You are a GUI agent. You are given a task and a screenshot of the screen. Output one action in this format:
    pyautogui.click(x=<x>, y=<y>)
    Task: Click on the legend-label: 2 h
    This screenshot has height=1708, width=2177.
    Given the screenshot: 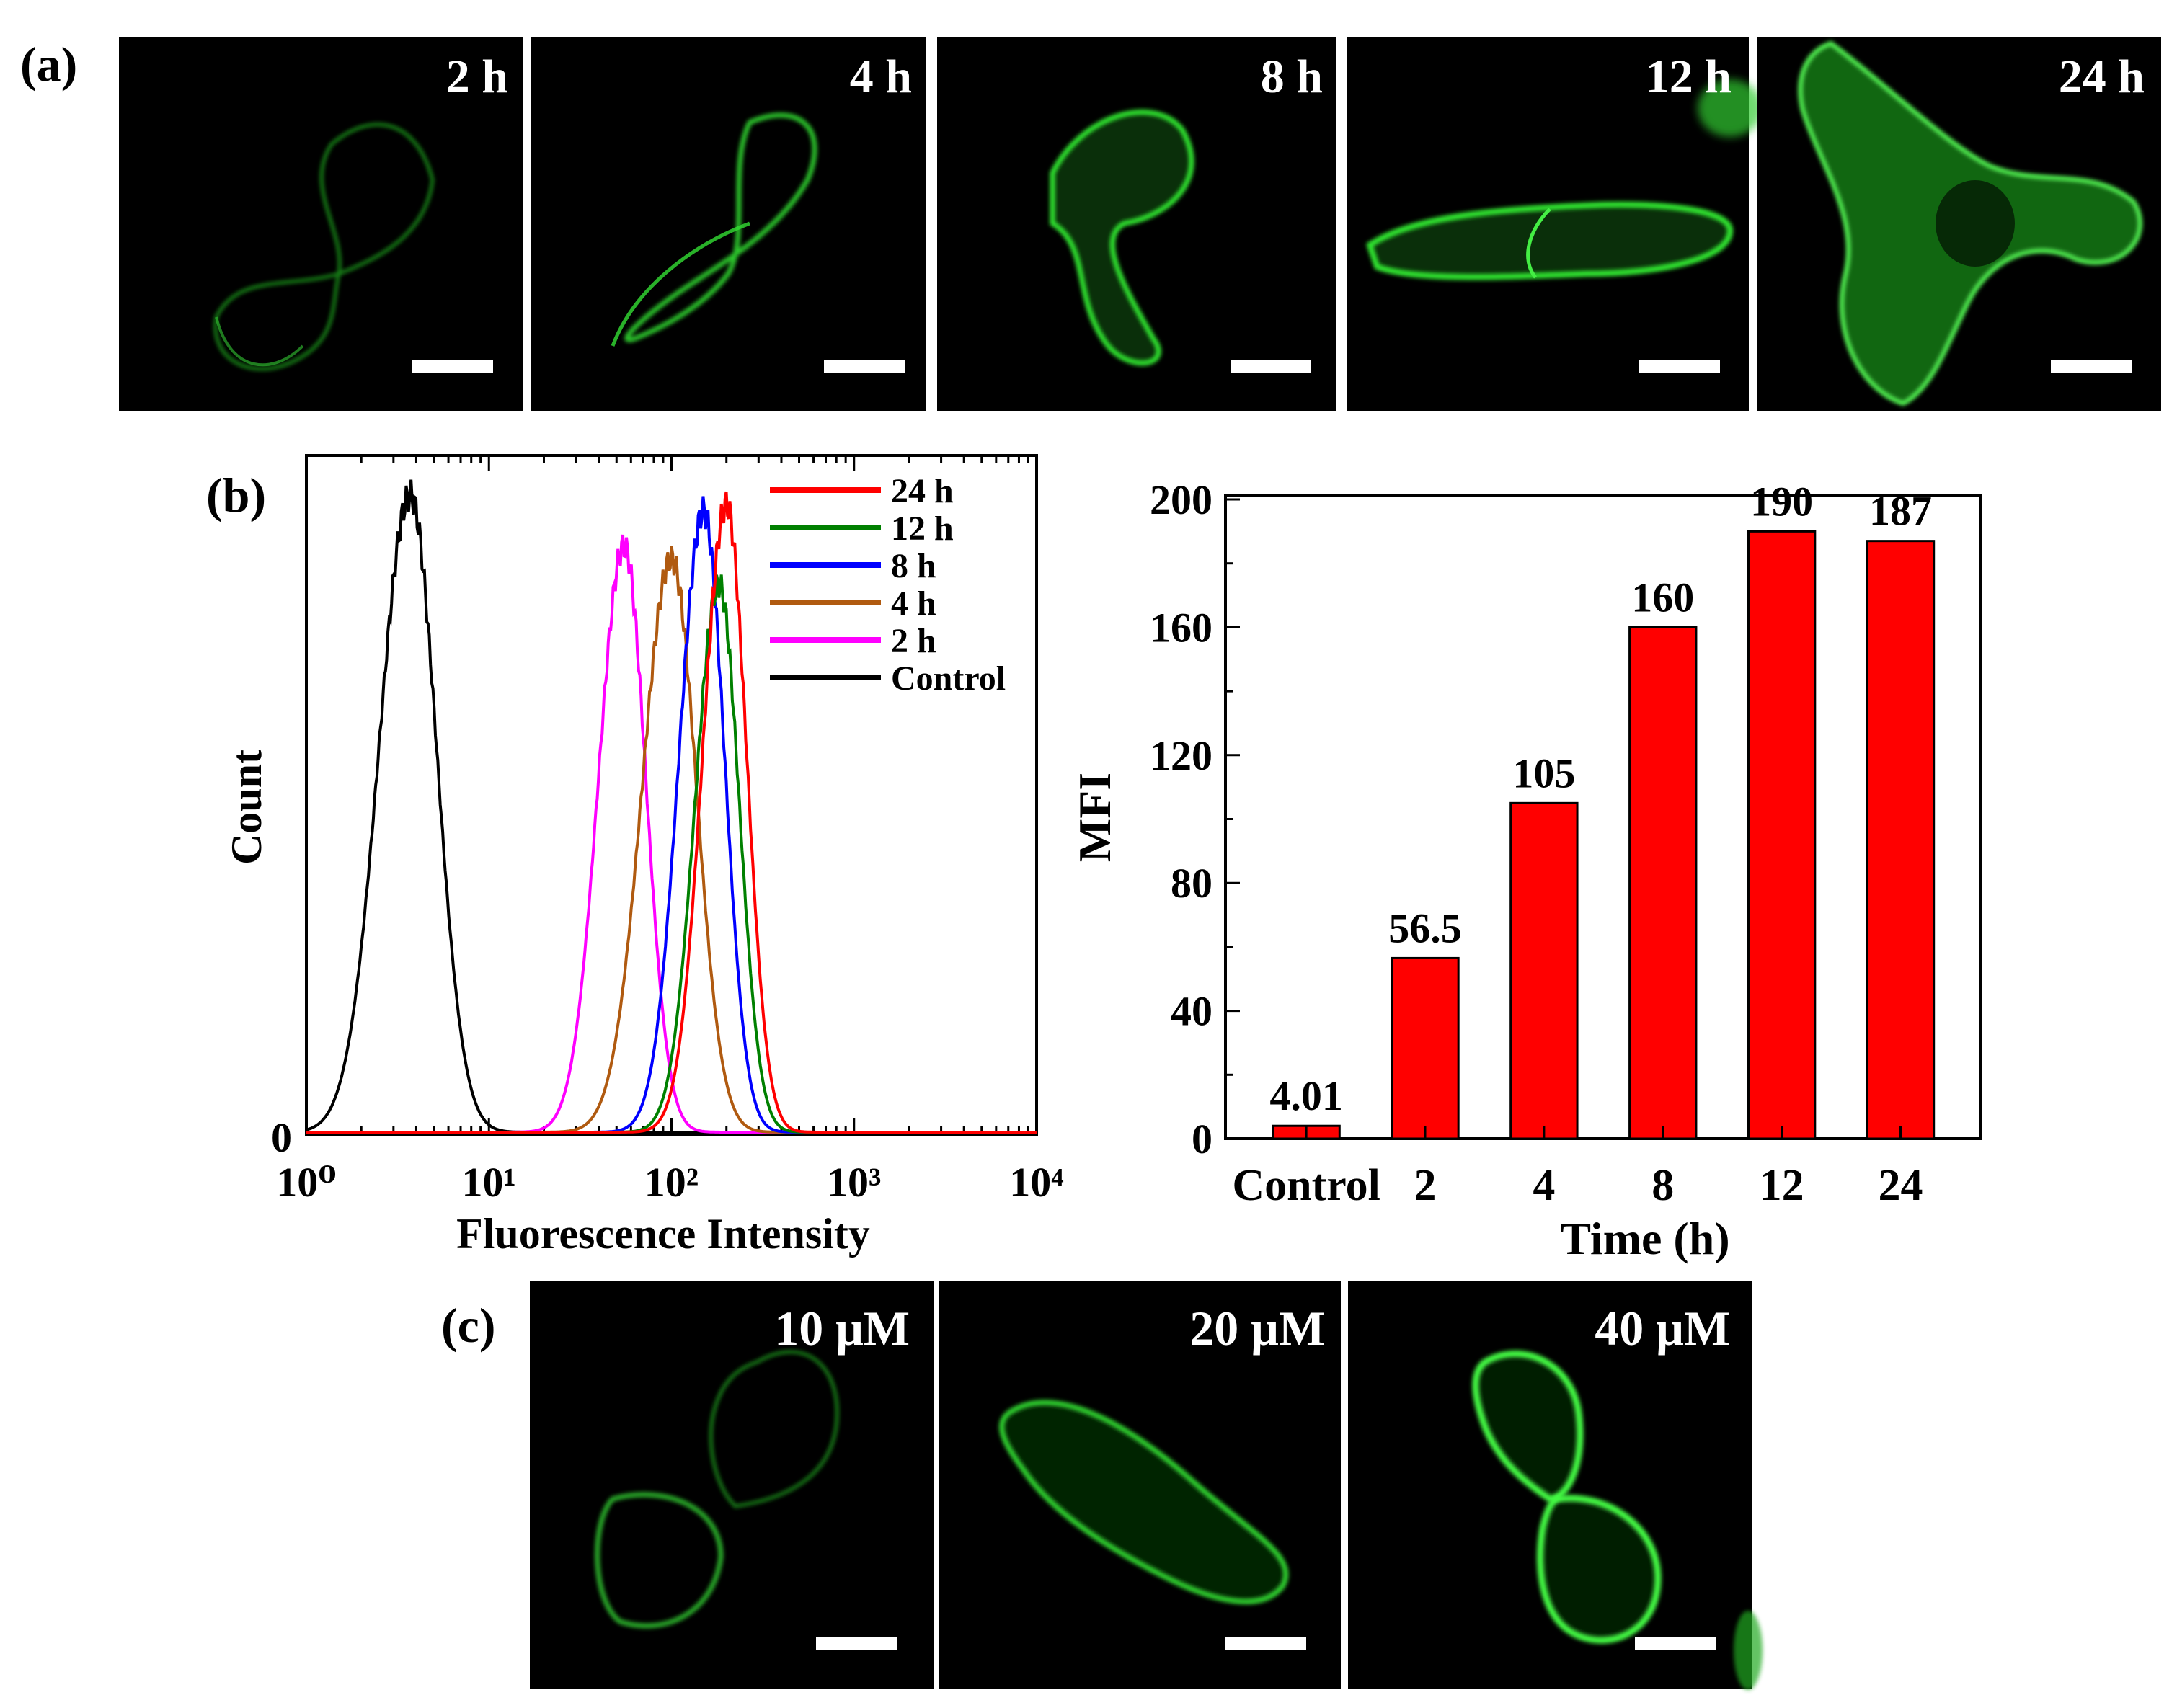 What is the action you would take?
    pyautogui.click(x=913, y=641)
    